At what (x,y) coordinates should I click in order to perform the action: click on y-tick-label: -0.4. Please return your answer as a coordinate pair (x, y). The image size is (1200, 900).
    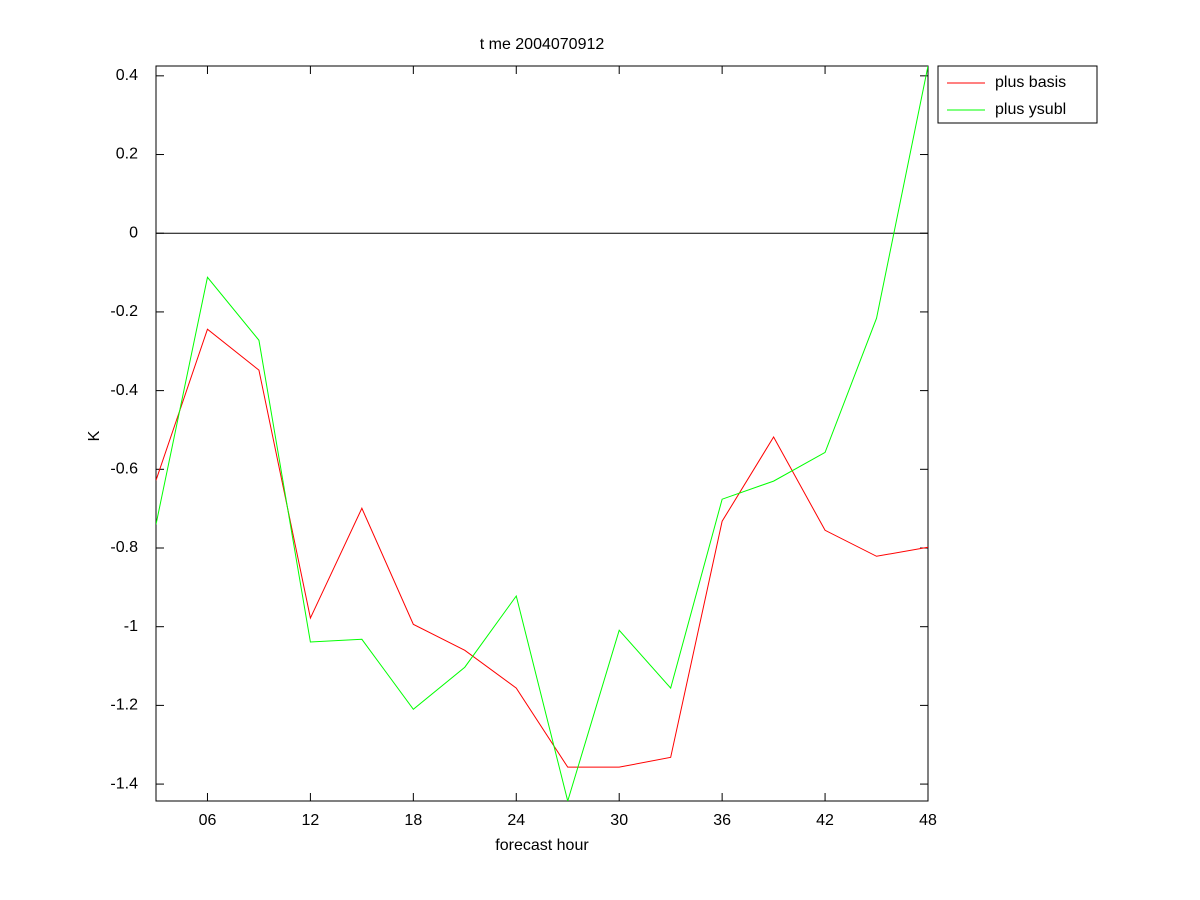
    Looking at the image, I should click on (124, 390).